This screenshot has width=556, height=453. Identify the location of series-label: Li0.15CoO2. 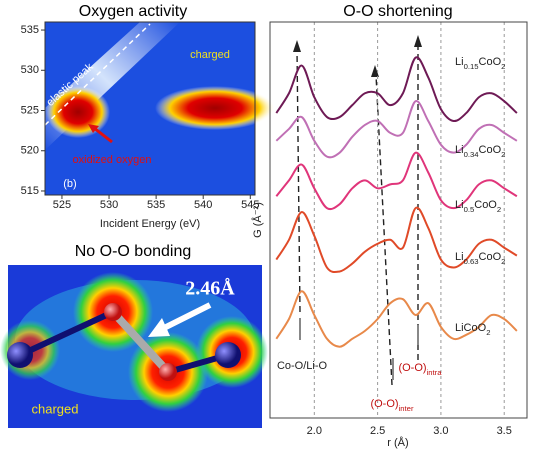
(480, 63).